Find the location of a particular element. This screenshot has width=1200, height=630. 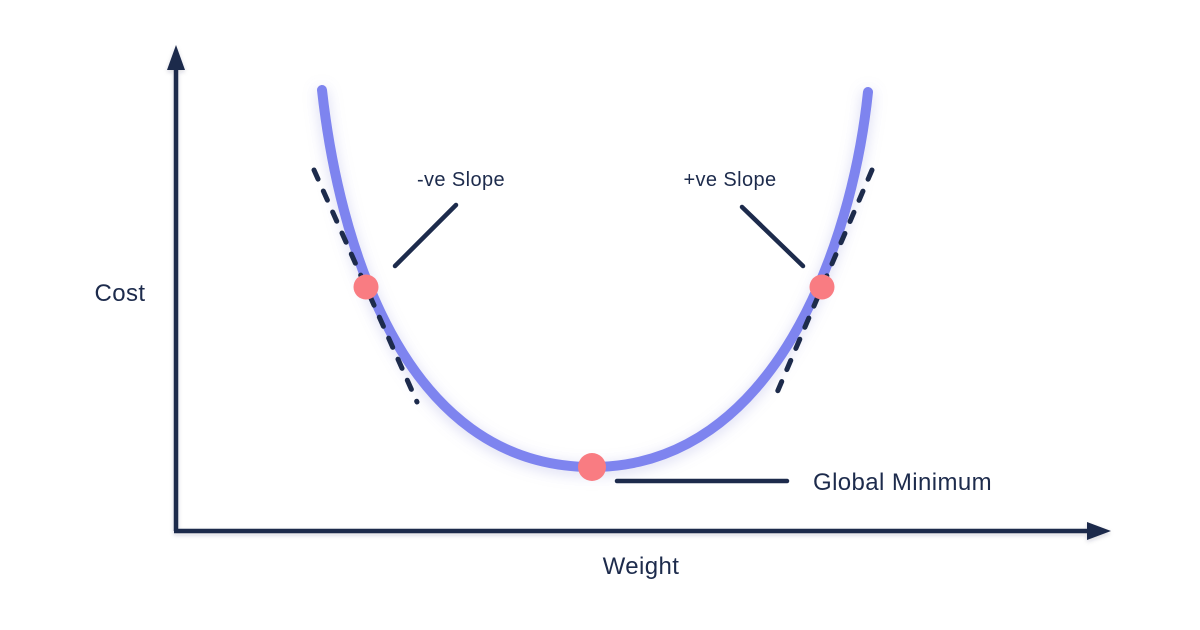

negative-slope-label: -ve Slope is located at coordinates (461, 180).